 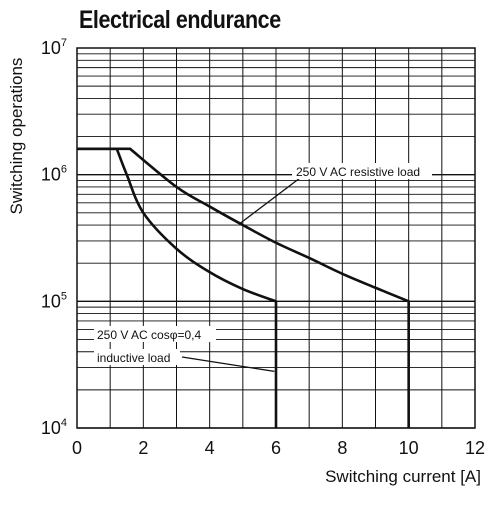 What do you see at coordinates (133, 358) in the screenshot?
I see `inductive-load-label-line-2: inductive load` at bounding box center [133, 358].